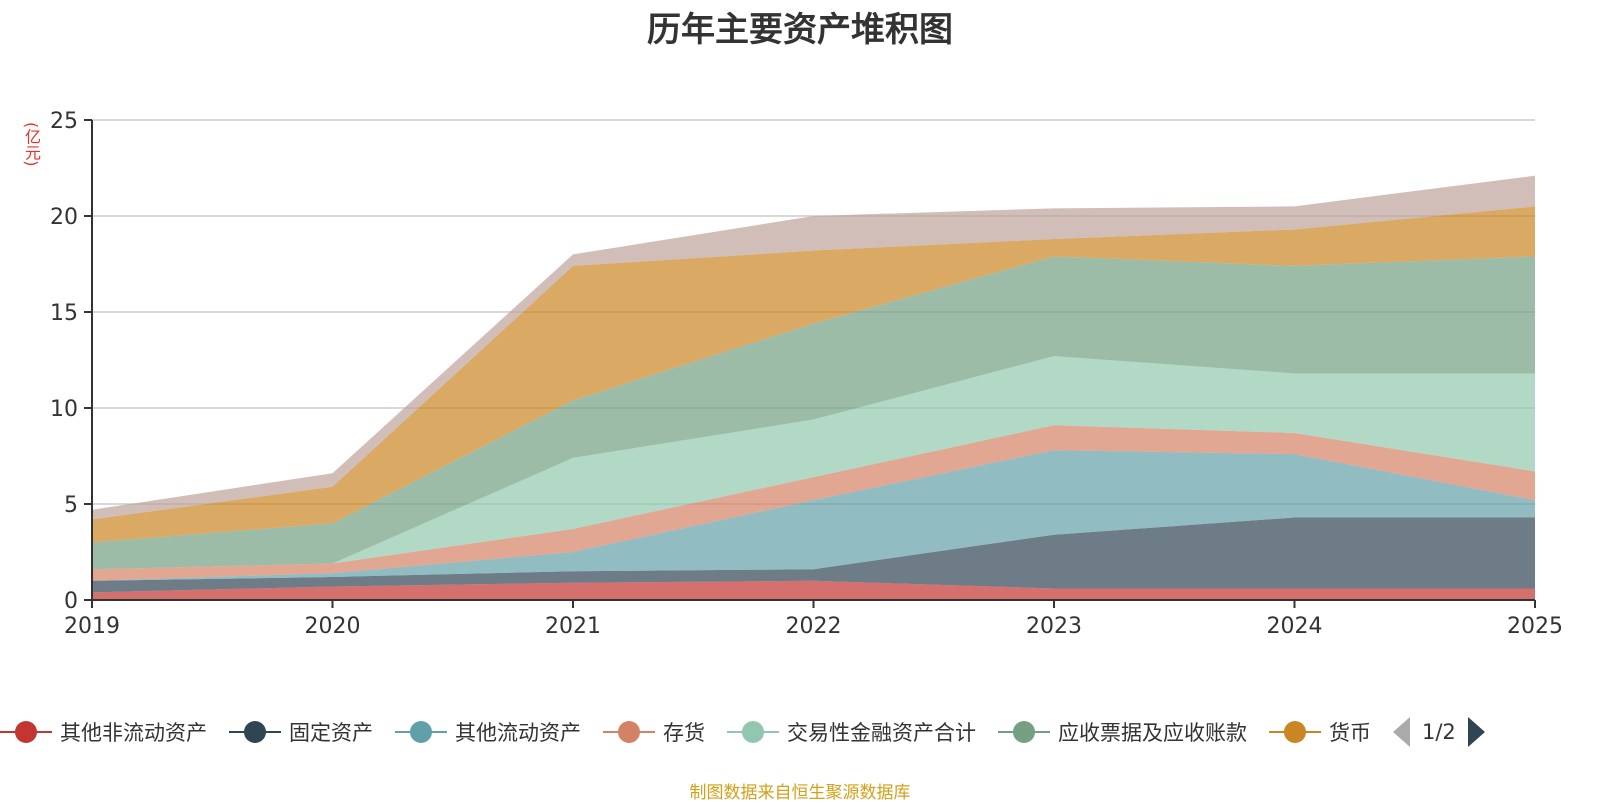 Image resolution: width=1600 pixels, height=803 pixels. I want to click on legend-item-4: 交易性金融资产合计, so click(851, 732).